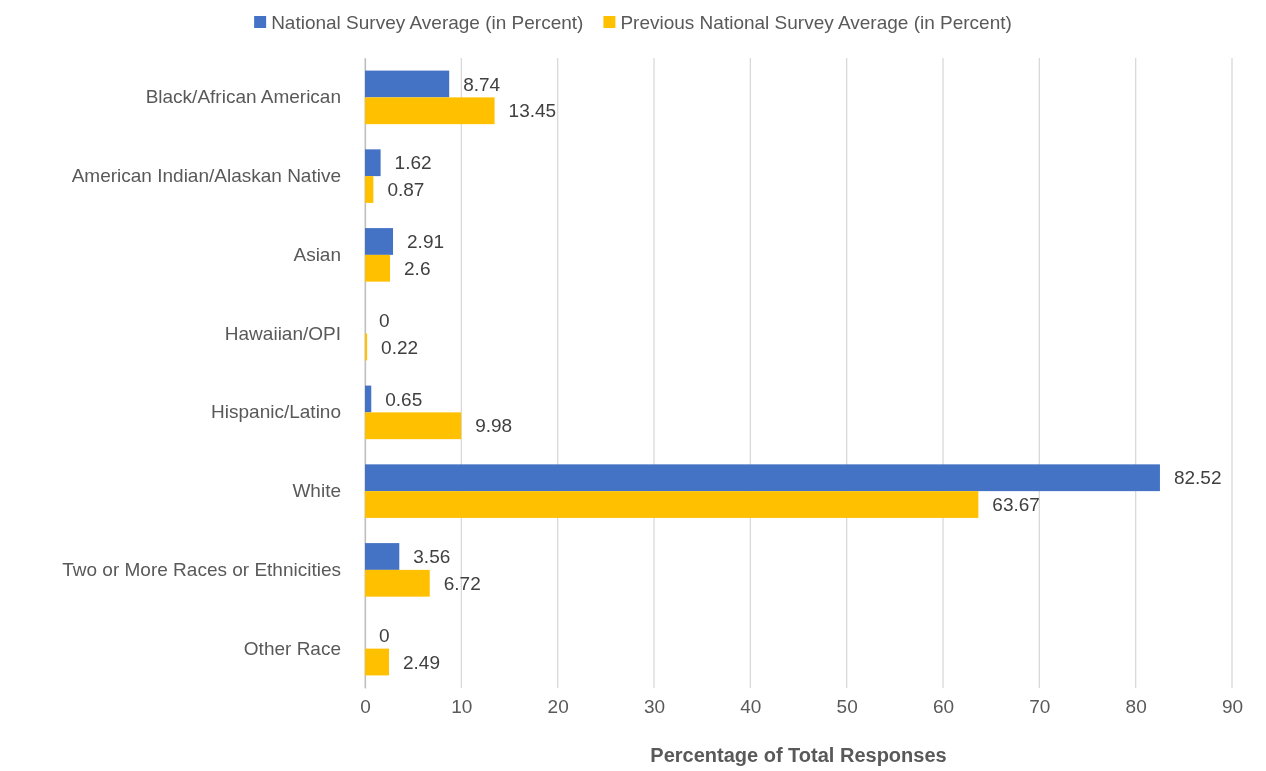 The image size is (1266, 771). I want to click on data-label: 2.91, so click(426, 242).